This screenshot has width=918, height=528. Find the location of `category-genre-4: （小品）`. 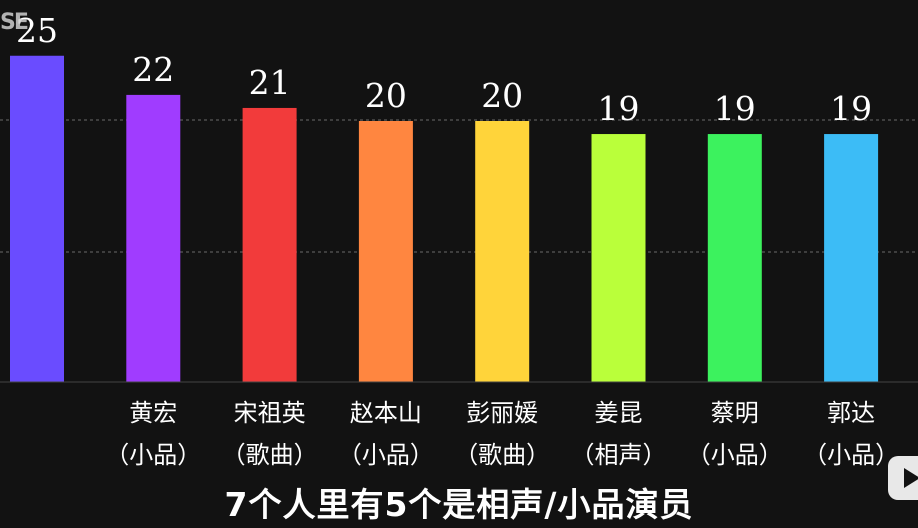

category-genre-4: （小品） is located at coordinates (386, 455).